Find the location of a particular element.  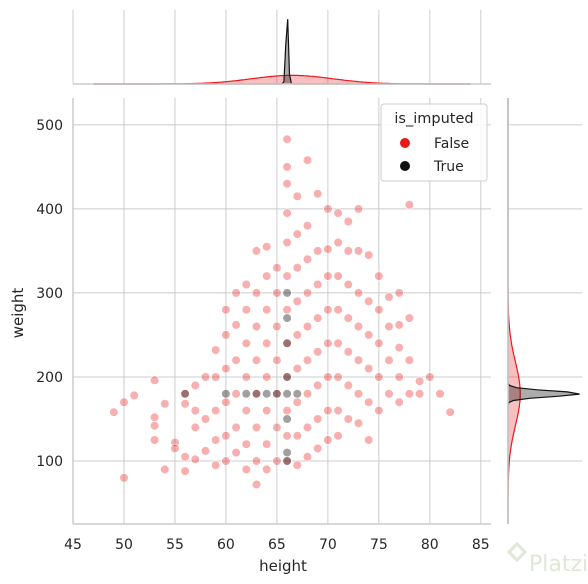

x-tick-label: 65 is located at coordinates (277, 545).